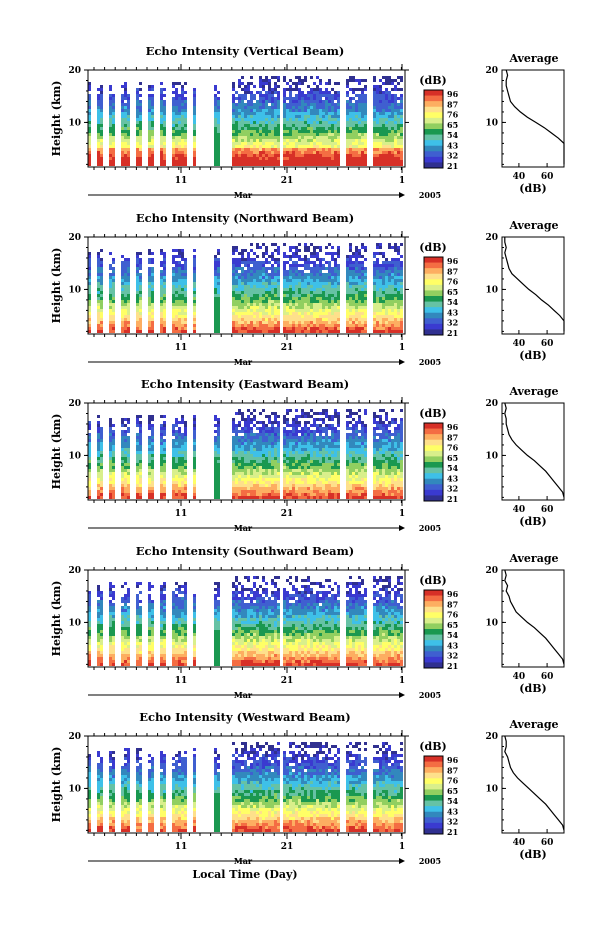 This screenshot has height=931, width=616. Describe the element at coordinates (532, 355) in the screenshot. I see `profile-x-label: (dB)` at that location.